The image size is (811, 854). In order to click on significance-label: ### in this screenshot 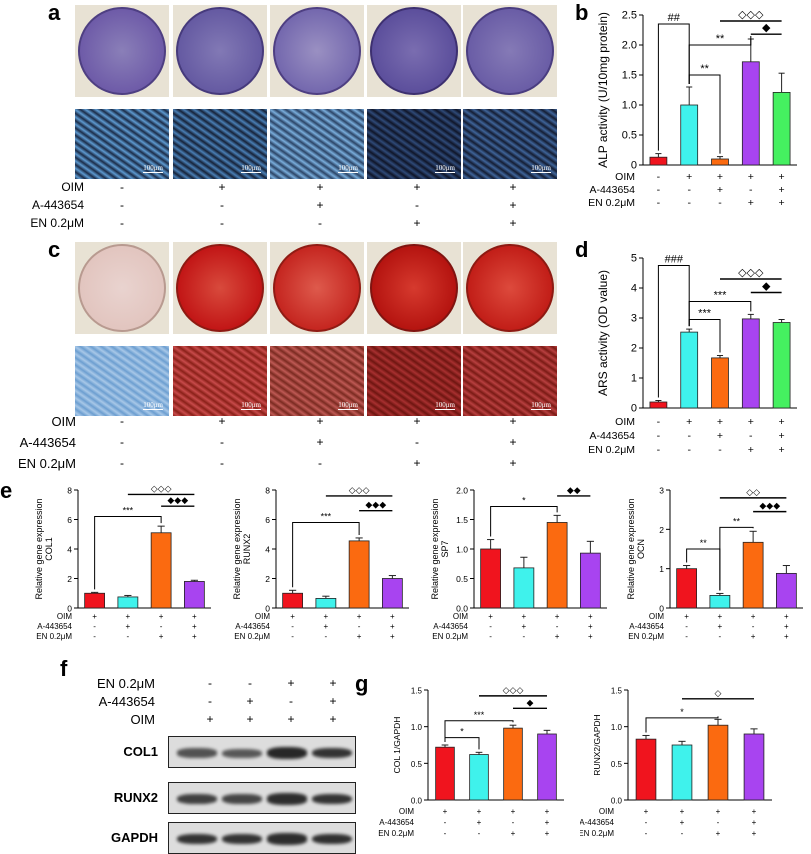, I will do `click(674, 260)`.